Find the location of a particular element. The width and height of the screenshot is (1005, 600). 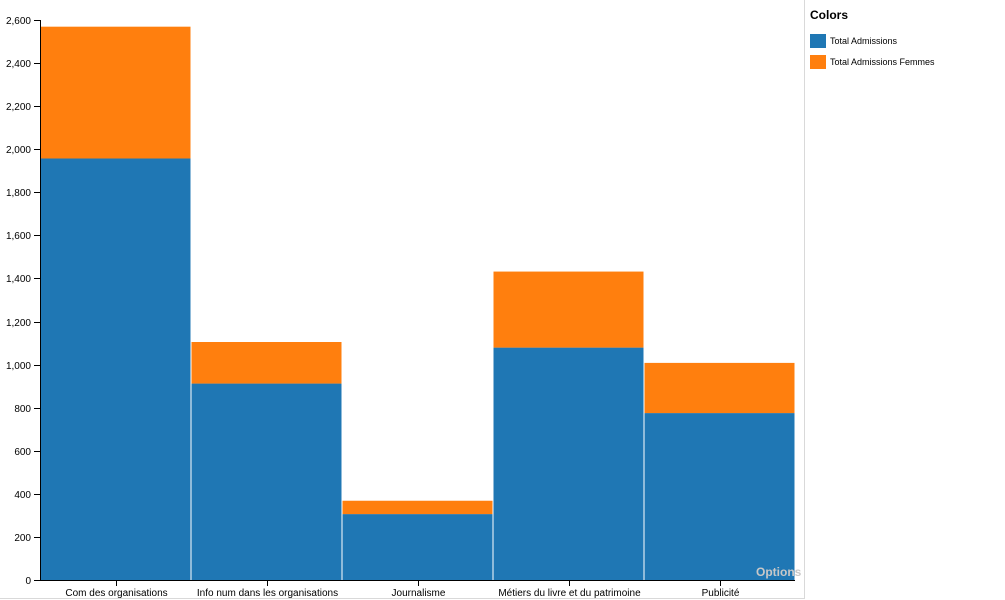

y-tick-label: 2,000 is located at coordinates (18, 150).